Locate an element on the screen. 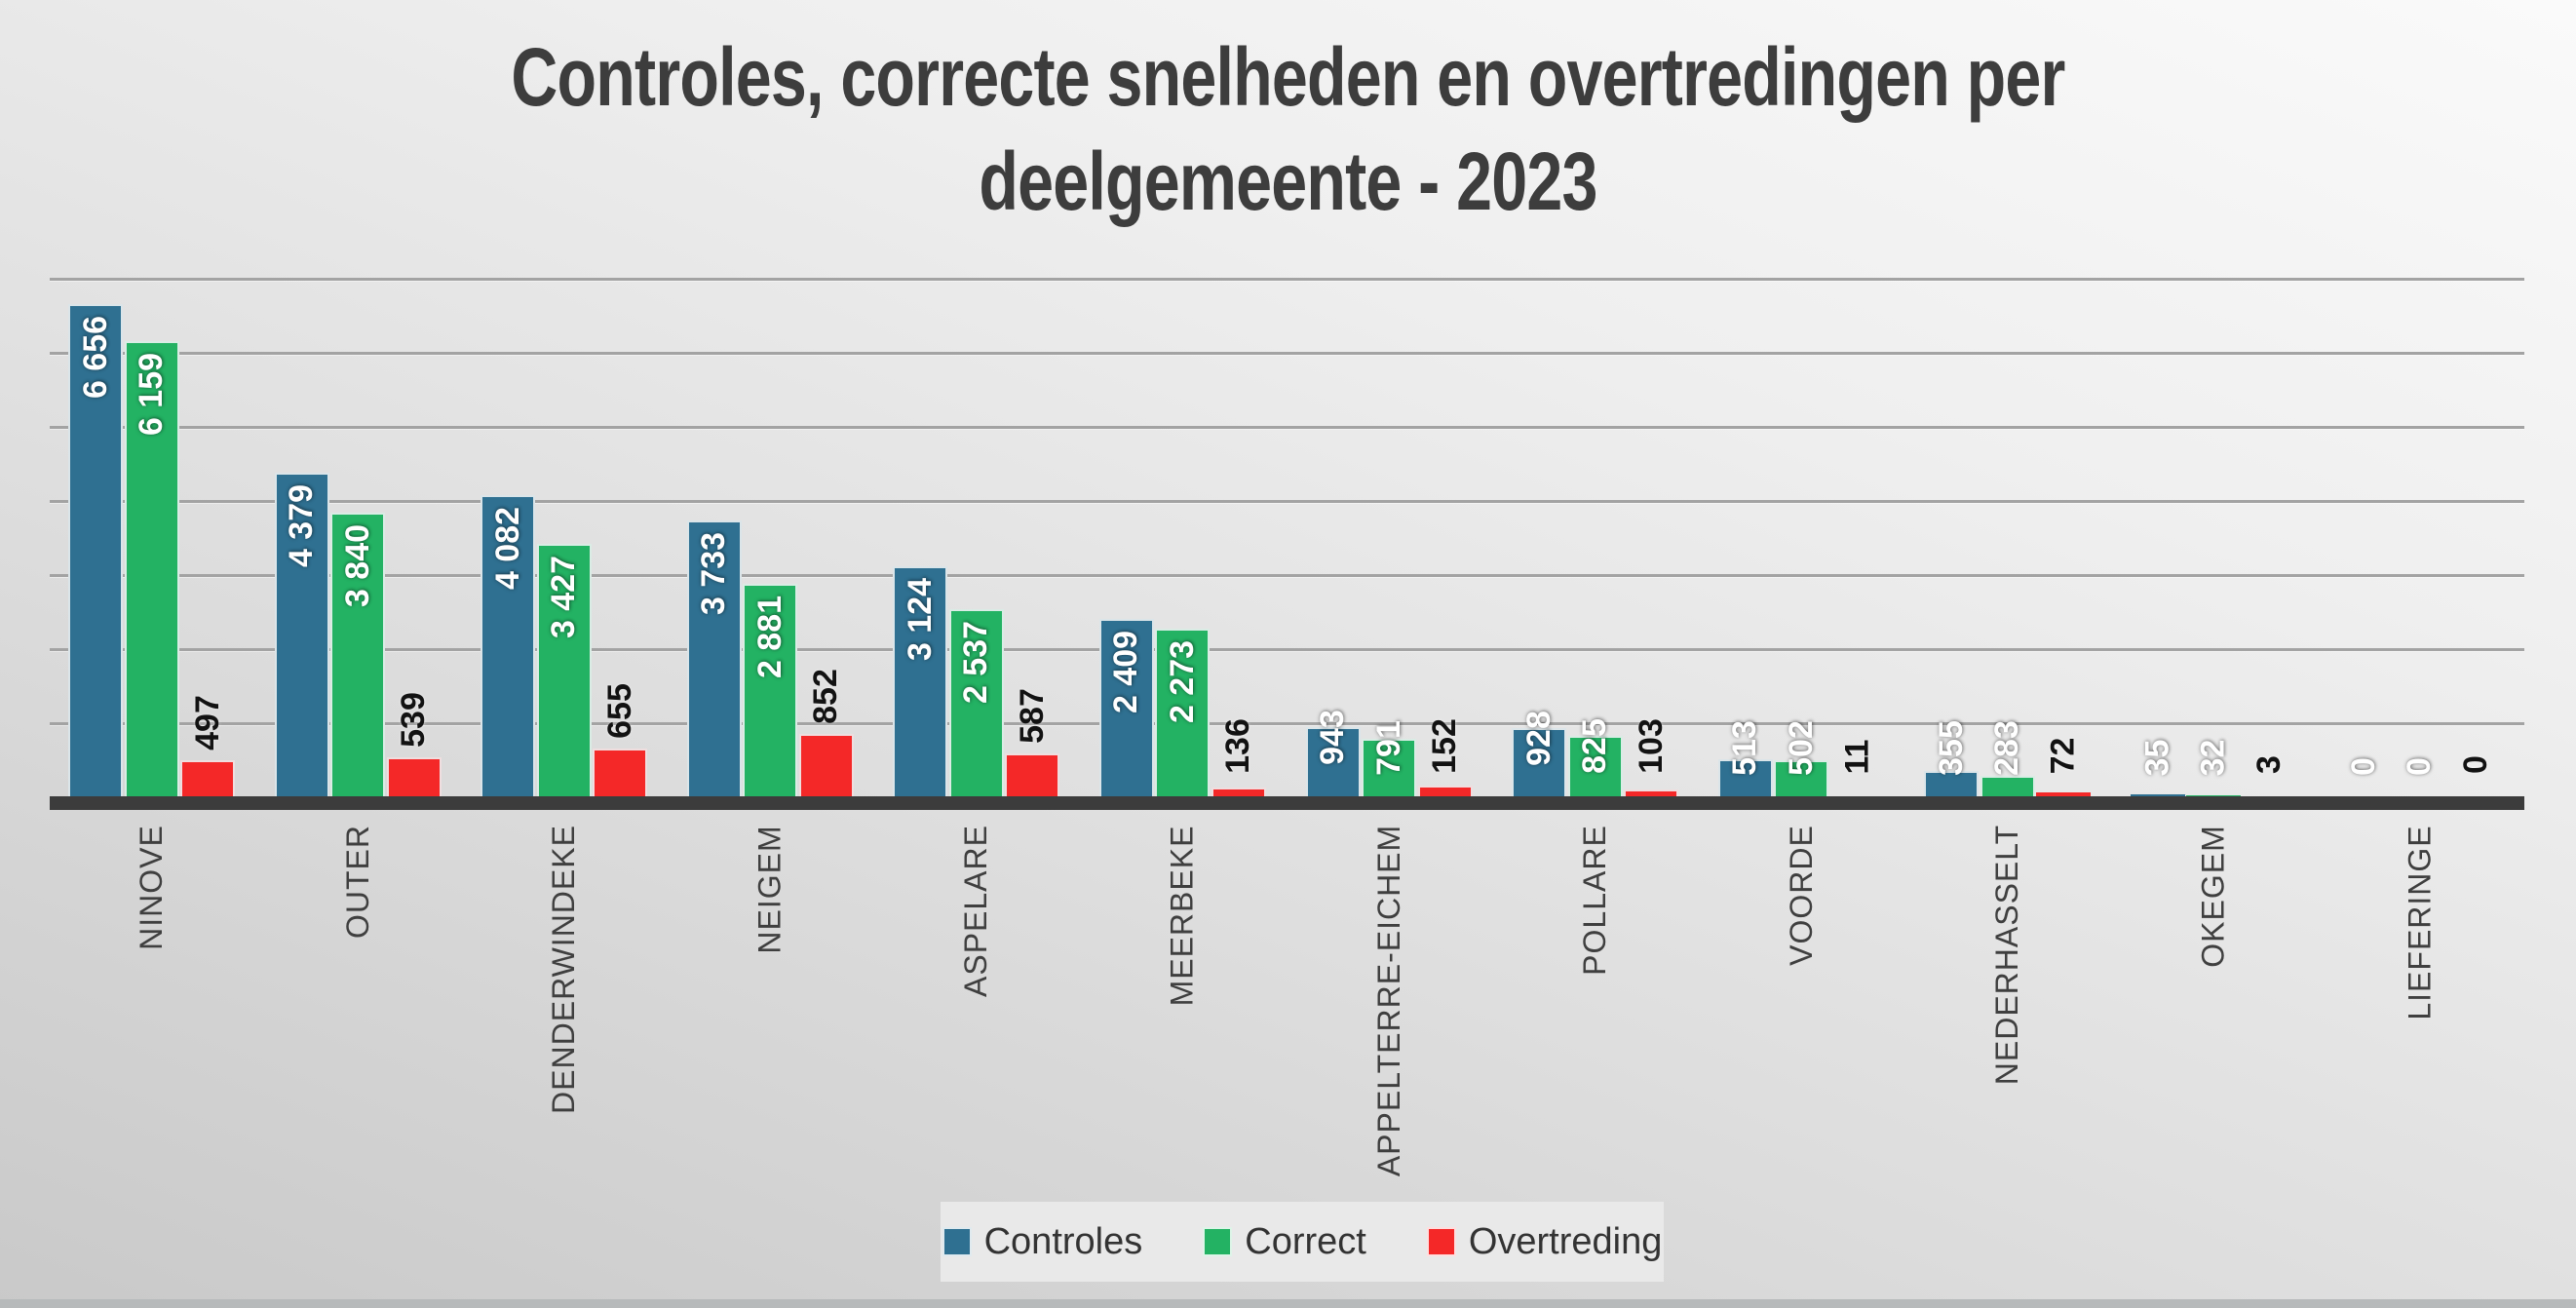 The image size is (2576, 1308). value-label-overtreding-appelterre-eichem: 152 is located at coordinates (1444, 746).